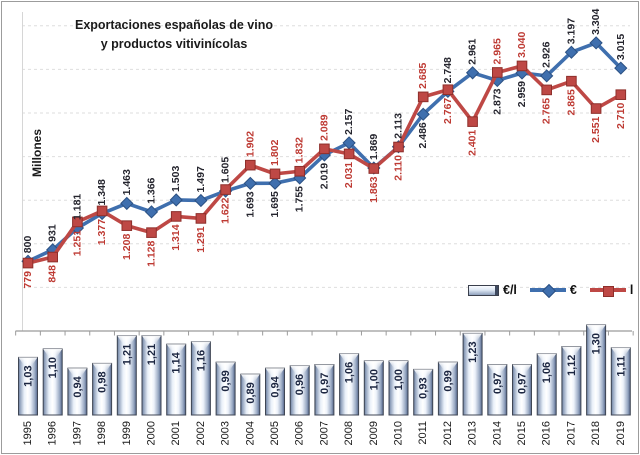 The height and width of the screenshot is (455, 640). Describe the element at coordinates (399, 126) in the screenshot. I see `euro-data-label: 2.113` at that location.